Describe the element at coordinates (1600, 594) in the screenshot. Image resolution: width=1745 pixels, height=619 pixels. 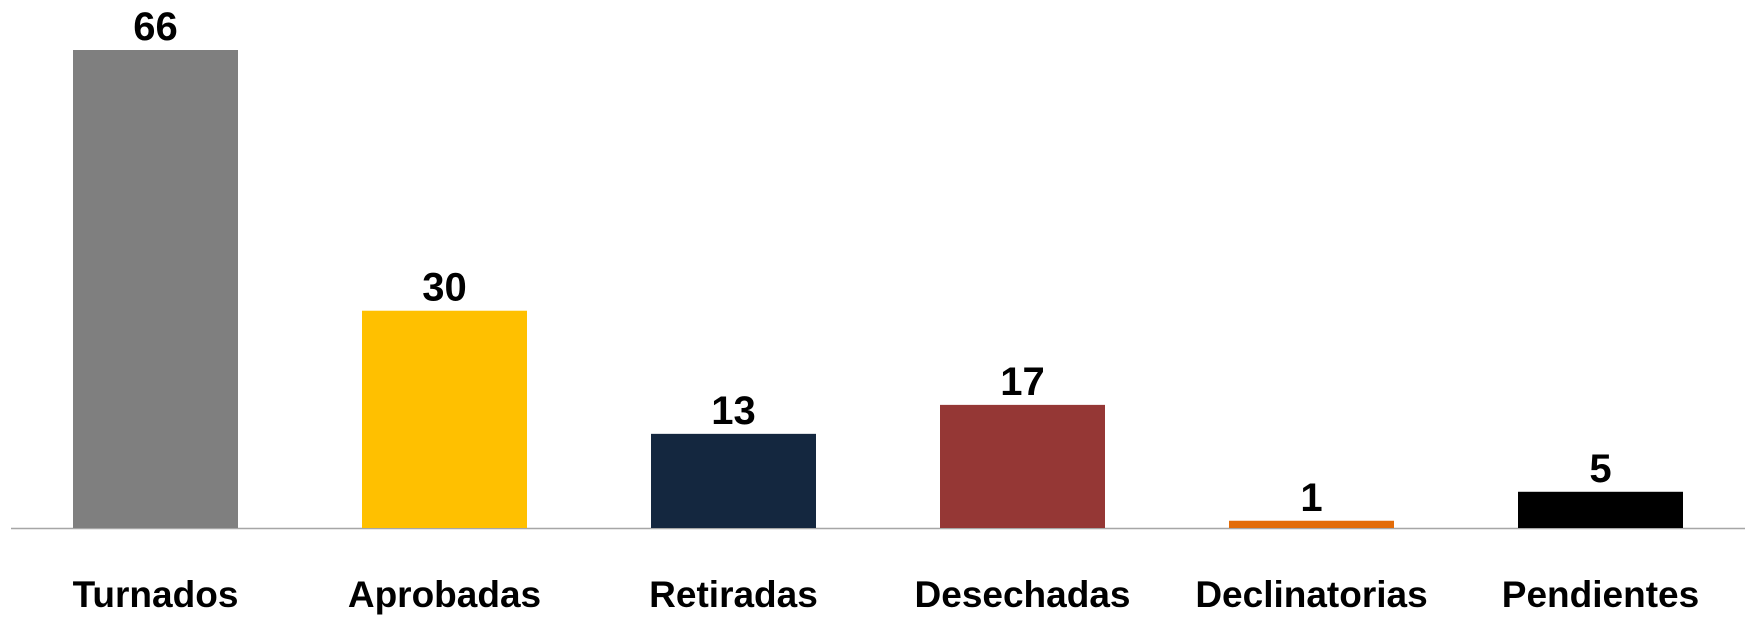
I see `x-tick-label: Pendientes` at that location.